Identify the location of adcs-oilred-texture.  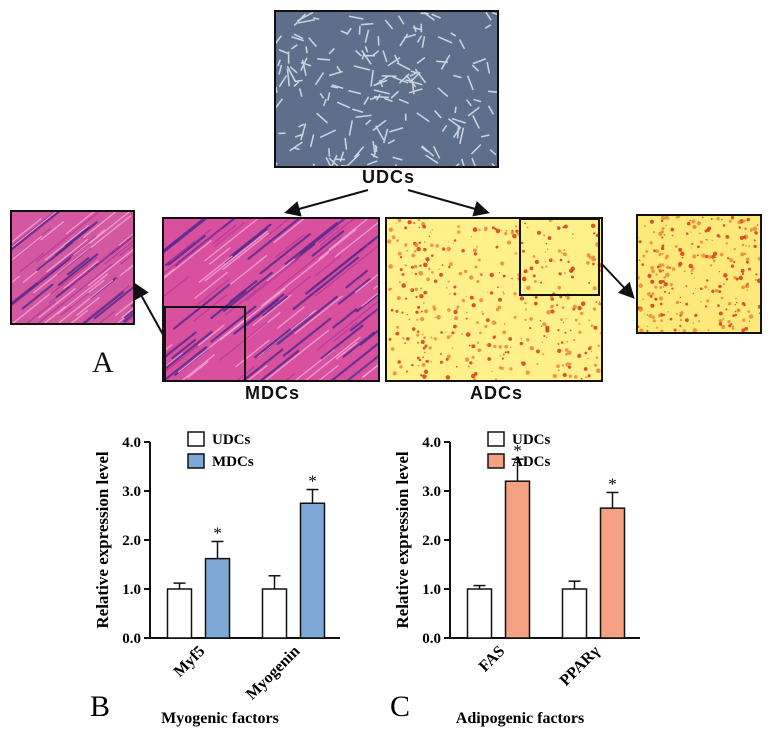
(494, 299).